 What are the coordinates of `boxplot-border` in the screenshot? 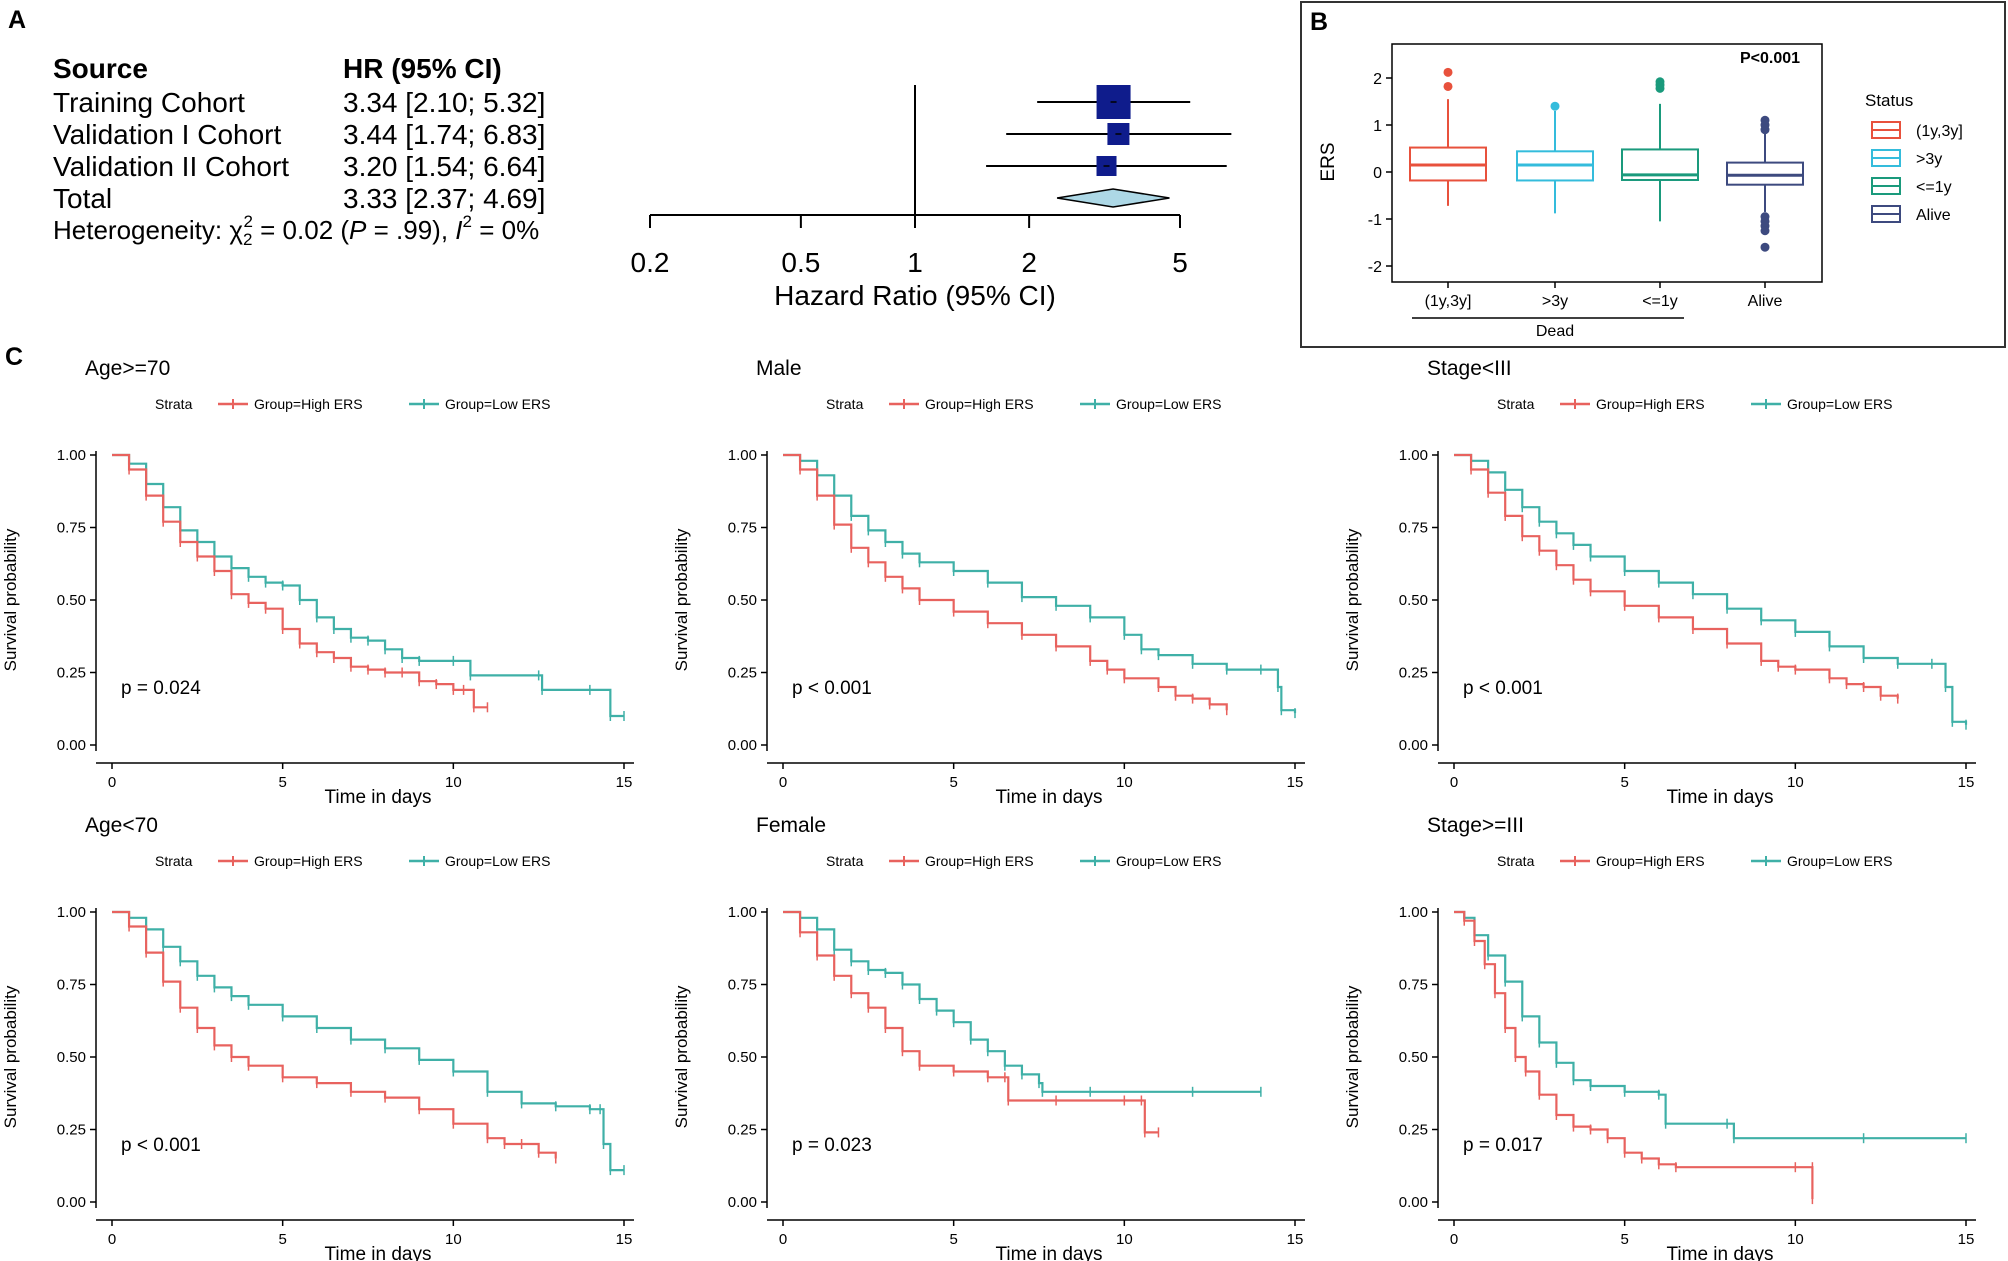 It's located at (1653, 174).